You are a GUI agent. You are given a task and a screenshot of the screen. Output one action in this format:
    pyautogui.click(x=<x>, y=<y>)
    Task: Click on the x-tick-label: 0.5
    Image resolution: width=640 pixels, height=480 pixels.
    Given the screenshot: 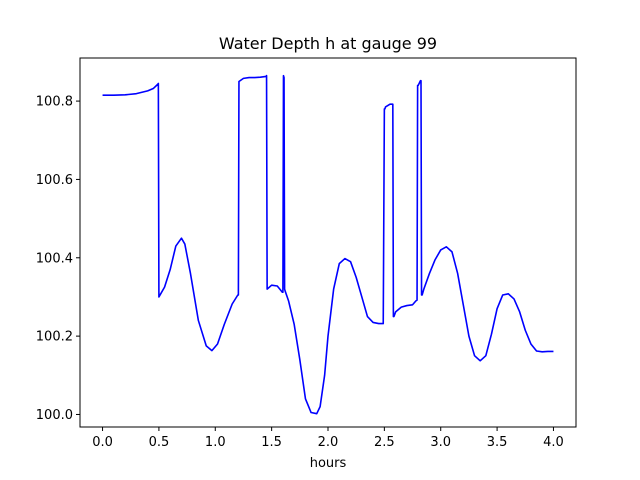 What is the action you would take?
    pyautogui.click(x=159, y=442)
    